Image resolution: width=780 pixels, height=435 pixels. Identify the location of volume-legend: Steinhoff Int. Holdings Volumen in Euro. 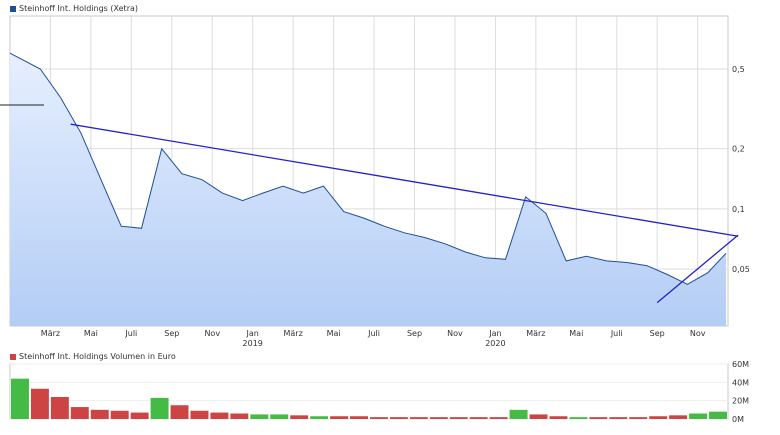
(93, 356).